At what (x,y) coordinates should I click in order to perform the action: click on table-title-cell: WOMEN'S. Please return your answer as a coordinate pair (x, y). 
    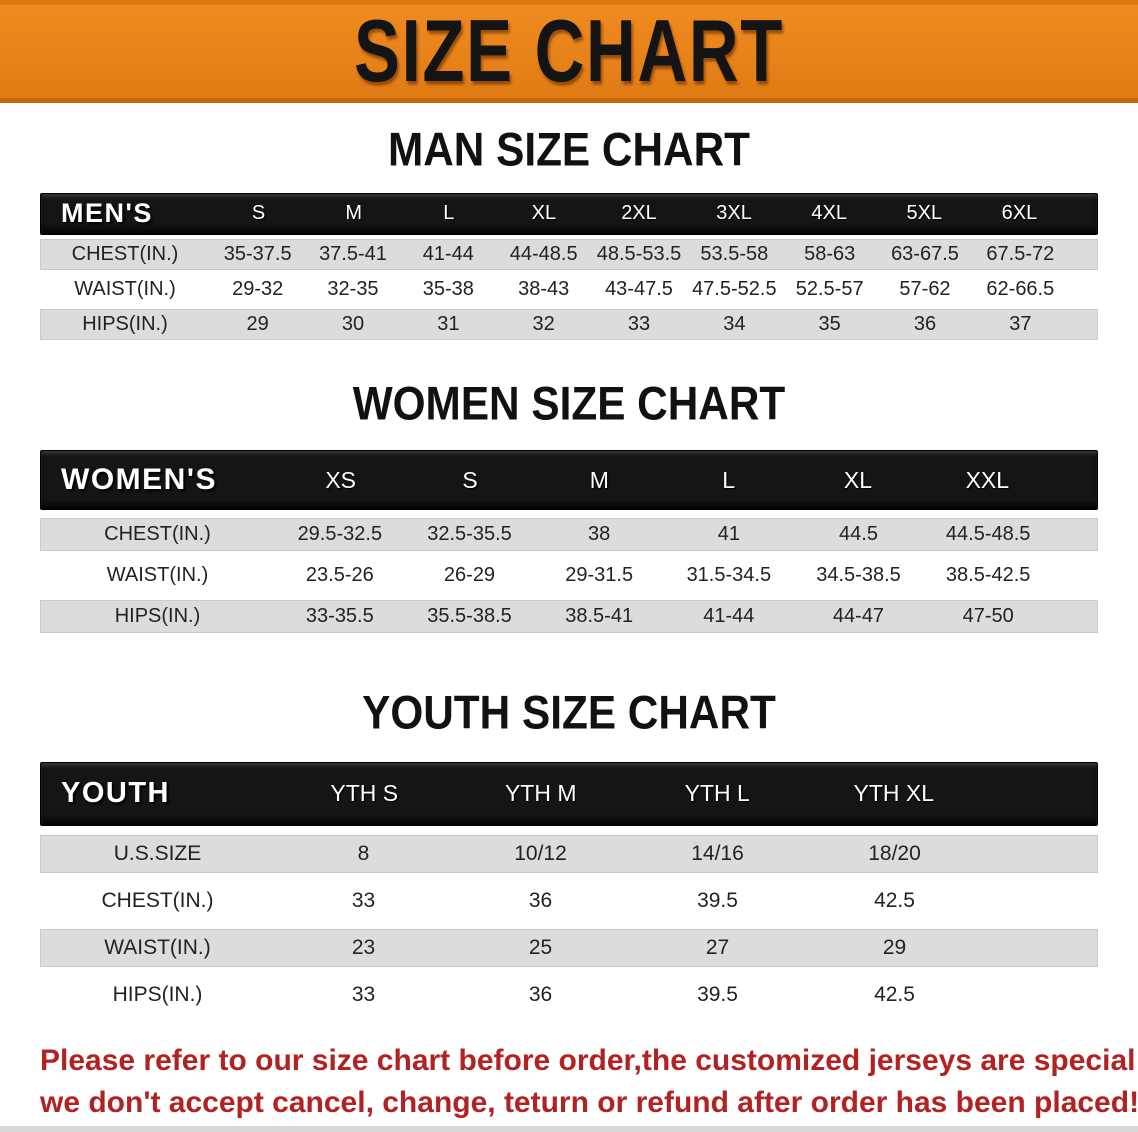
    Looking at the image, I should click on (139, 480).